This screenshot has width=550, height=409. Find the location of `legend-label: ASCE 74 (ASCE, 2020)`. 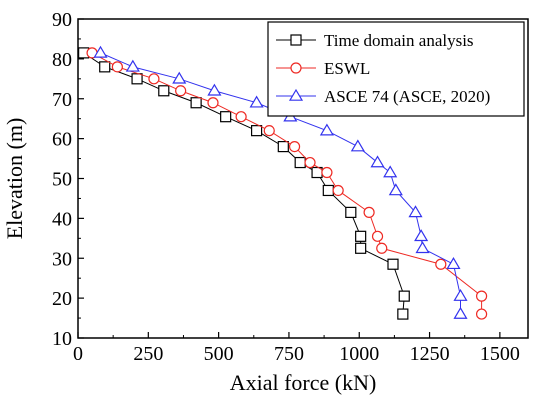

legend-label: ASCE 74 (ASCE, 2020) is located at coordinates (407, 96).